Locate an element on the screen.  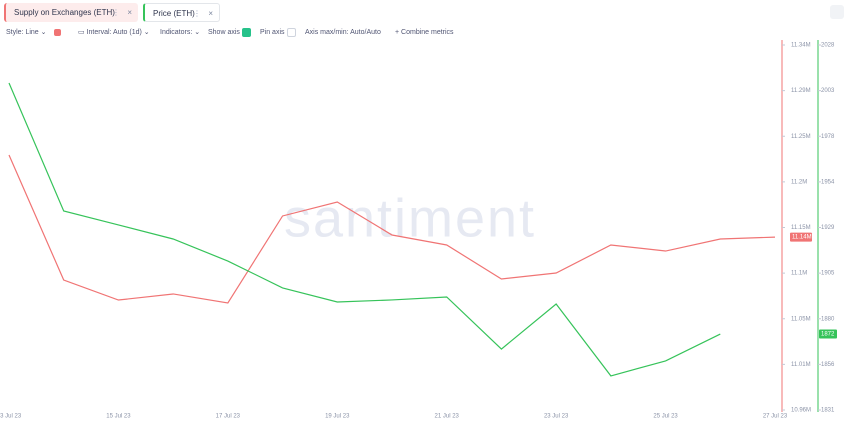
y-tick-label: 11.15M is located at coordinates (801, 228).